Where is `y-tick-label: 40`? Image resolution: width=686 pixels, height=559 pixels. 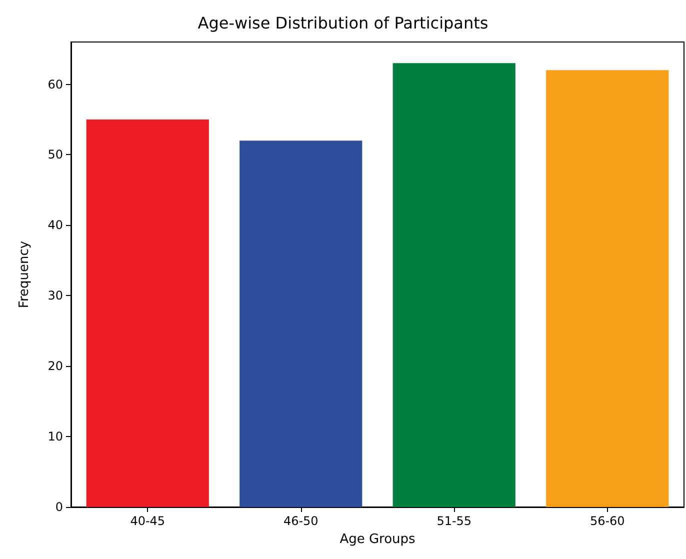
y-tick-label: 40 is located at coordinates (55, 225).